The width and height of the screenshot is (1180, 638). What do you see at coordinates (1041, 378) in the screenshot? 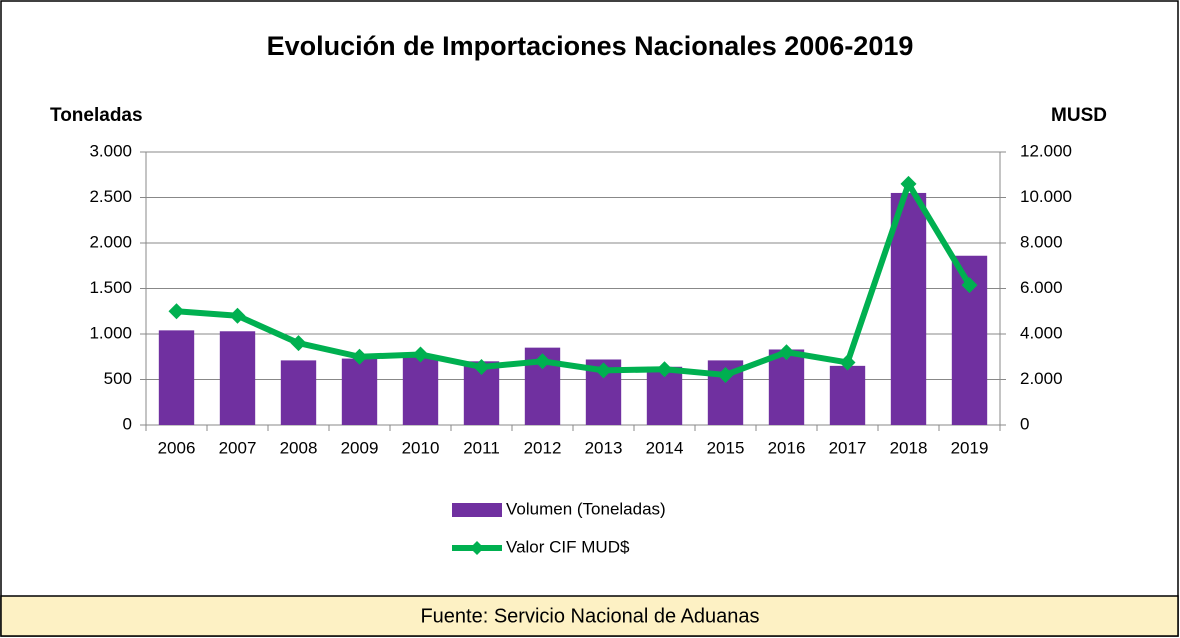
I see `y2-tick-label: 2.000` at bounding box center [1041, 378].